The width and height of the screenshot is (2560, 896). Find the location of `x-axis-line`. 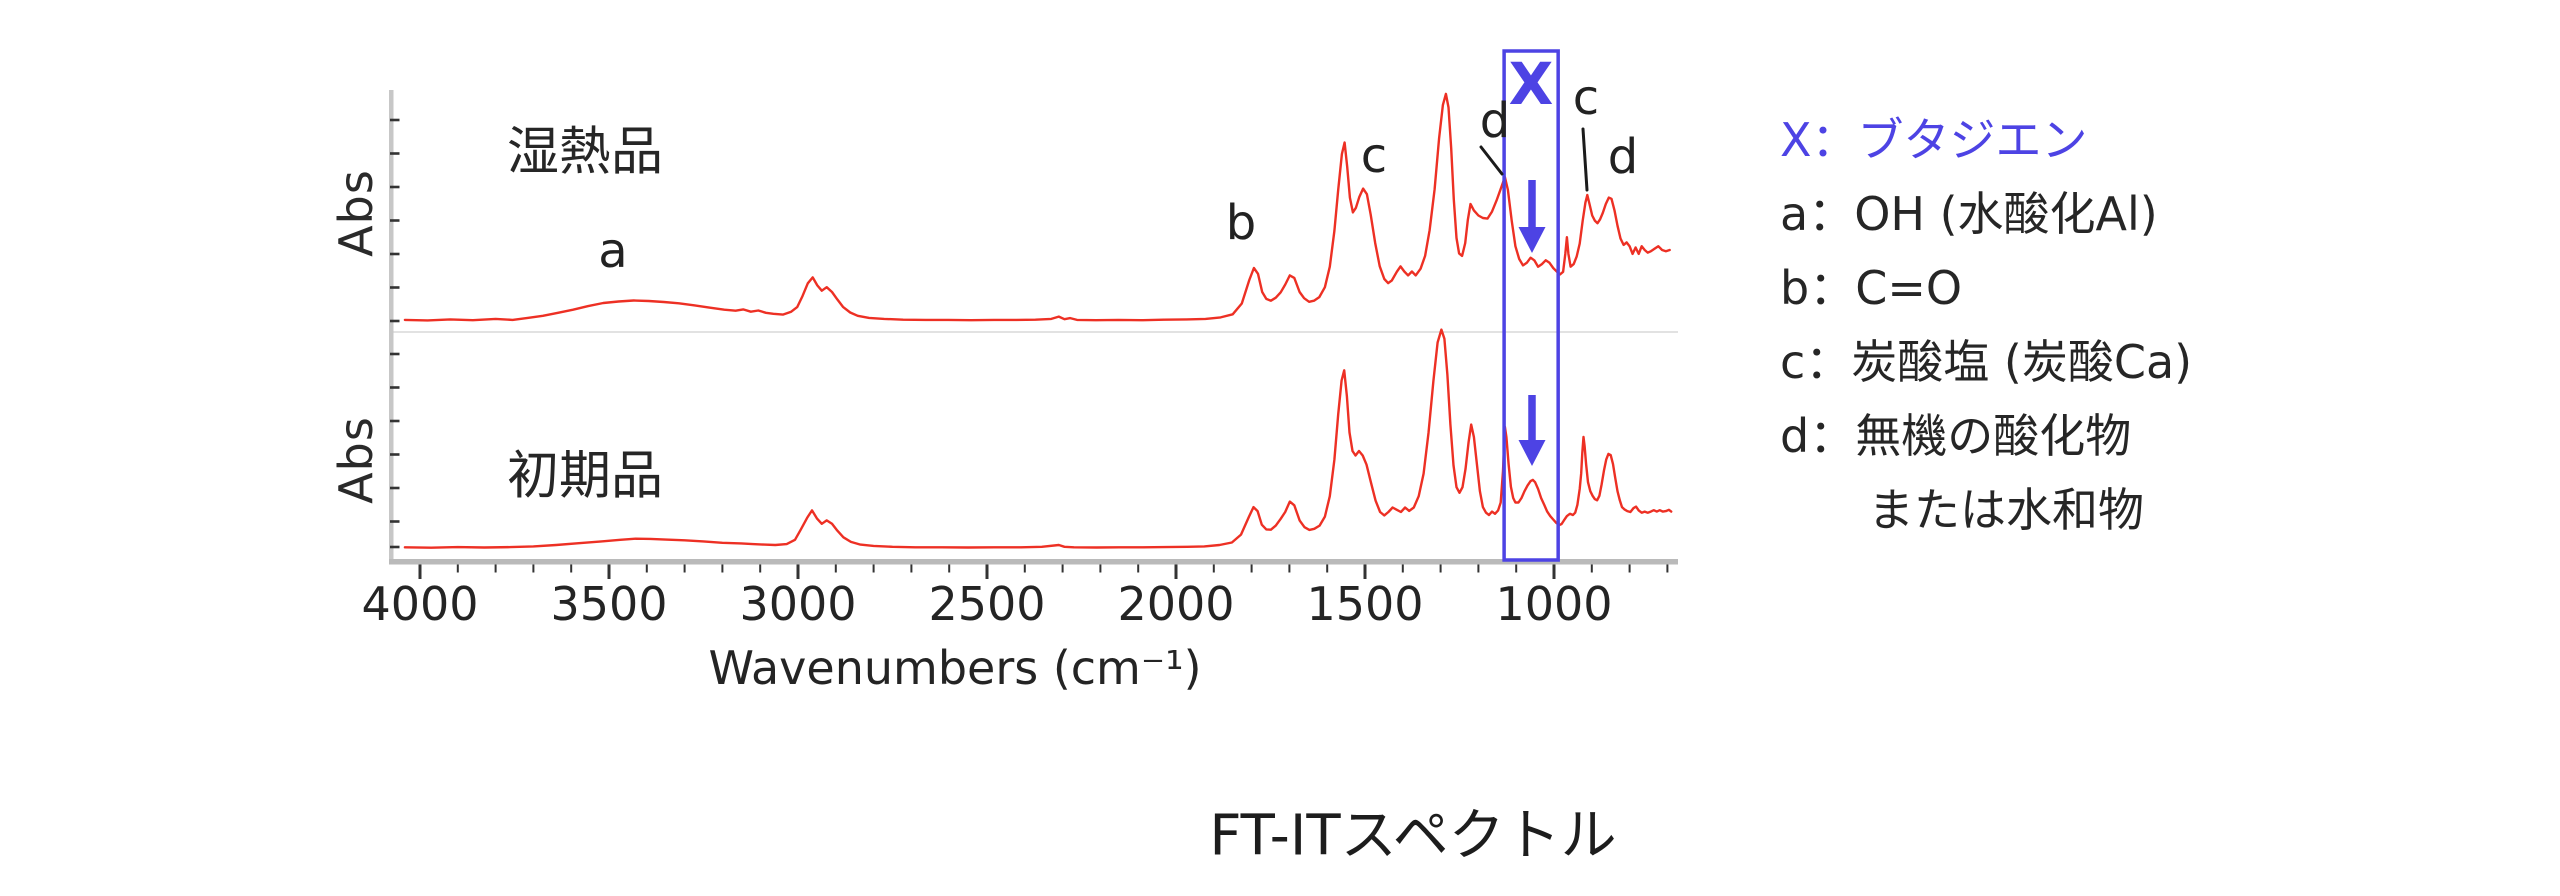

x-axis-line is located at coordinates (1033, 562).